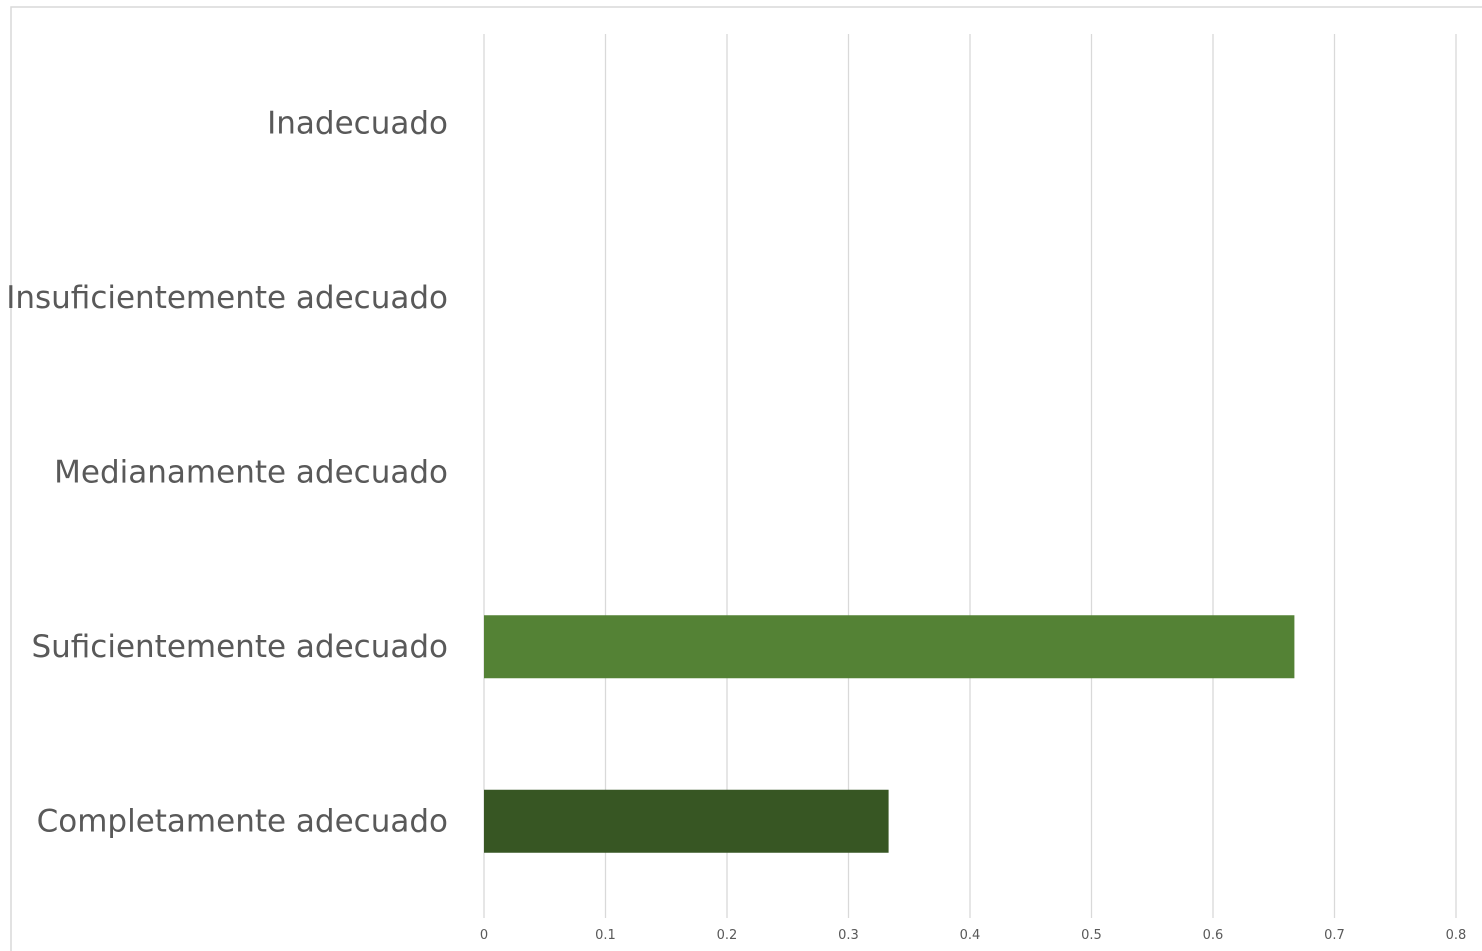 This screenshot has width=1482, height=951. Describe the element at coordinates (239, 647) in the screenshot. I see `category-label: Suficientemente adecuado` at that location.